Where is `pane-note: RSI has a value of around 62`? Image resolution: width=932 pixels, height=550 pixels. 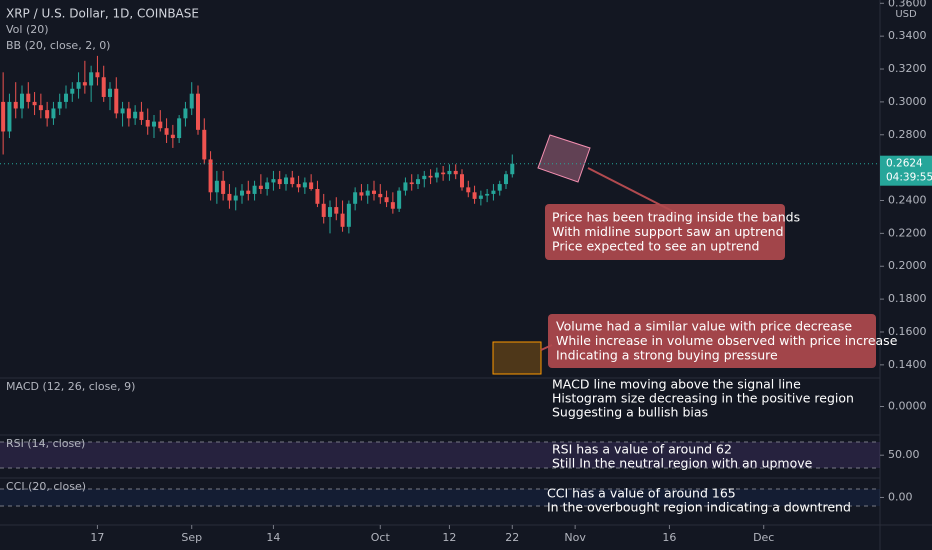 pane-note: RSI has a value of around 62 is located at coordinates (642, 449).